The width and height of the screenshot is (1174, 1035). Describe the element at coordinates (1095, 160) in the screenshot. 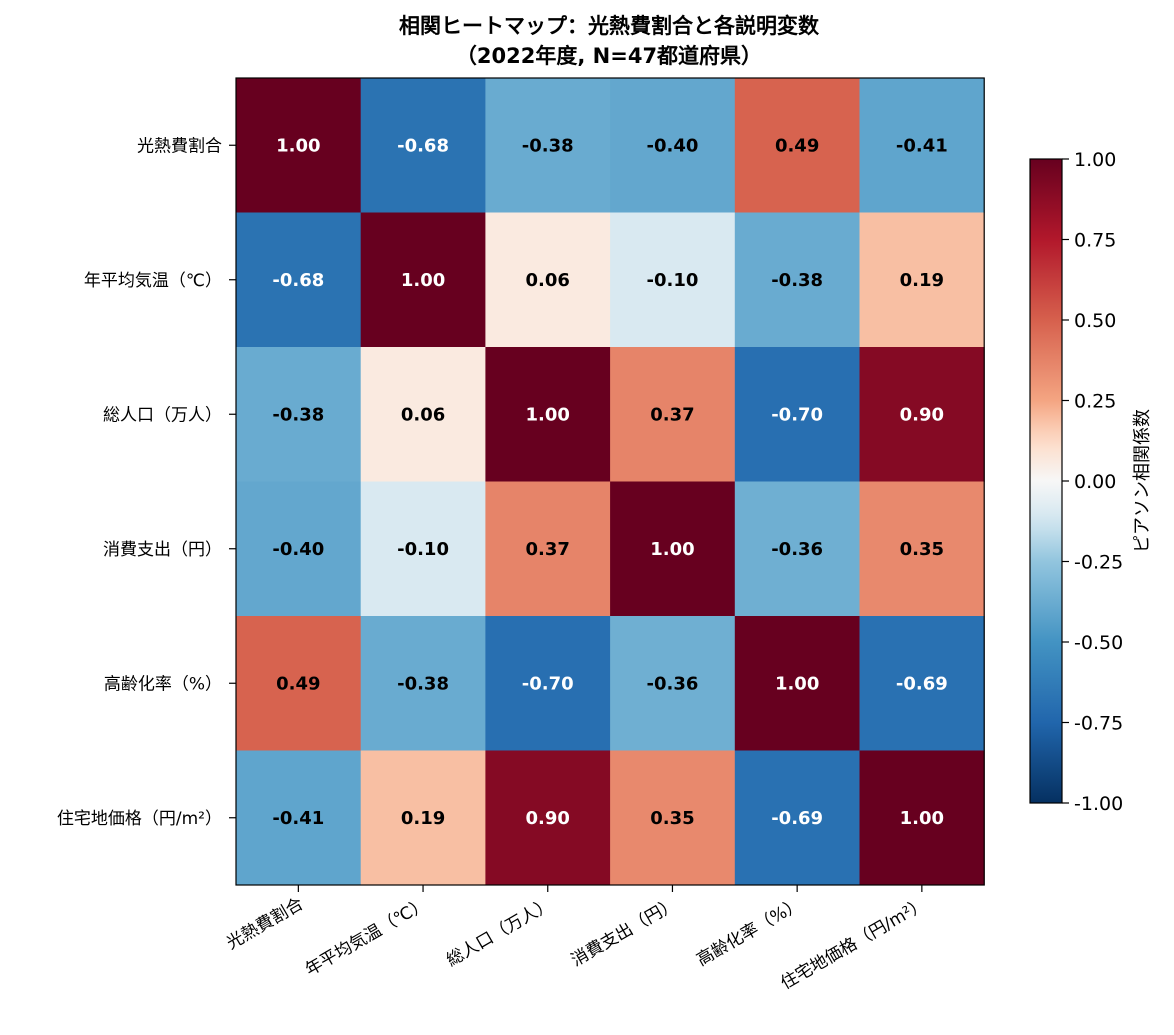

I see `colorbar-tick-label: 1.00` at that location.